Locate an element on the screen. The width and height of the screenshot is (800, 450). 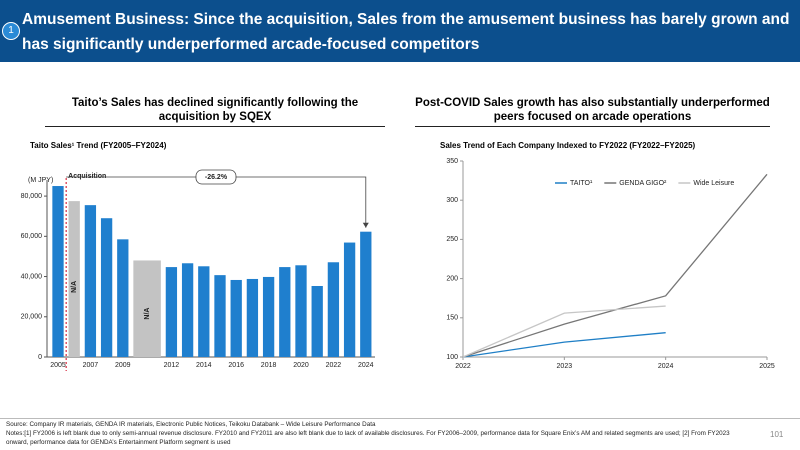
footer-rule is located at coordinates (400, 418).